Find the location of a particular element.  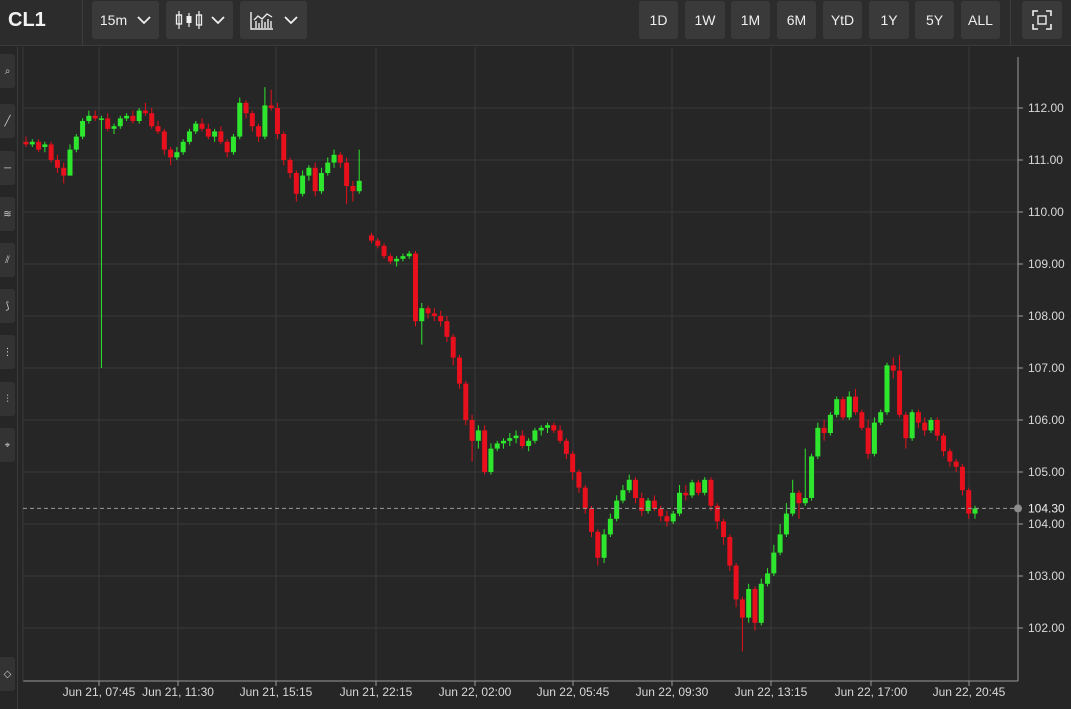

y-tick-label: 111.00 is located at coordinates (1045, 160).